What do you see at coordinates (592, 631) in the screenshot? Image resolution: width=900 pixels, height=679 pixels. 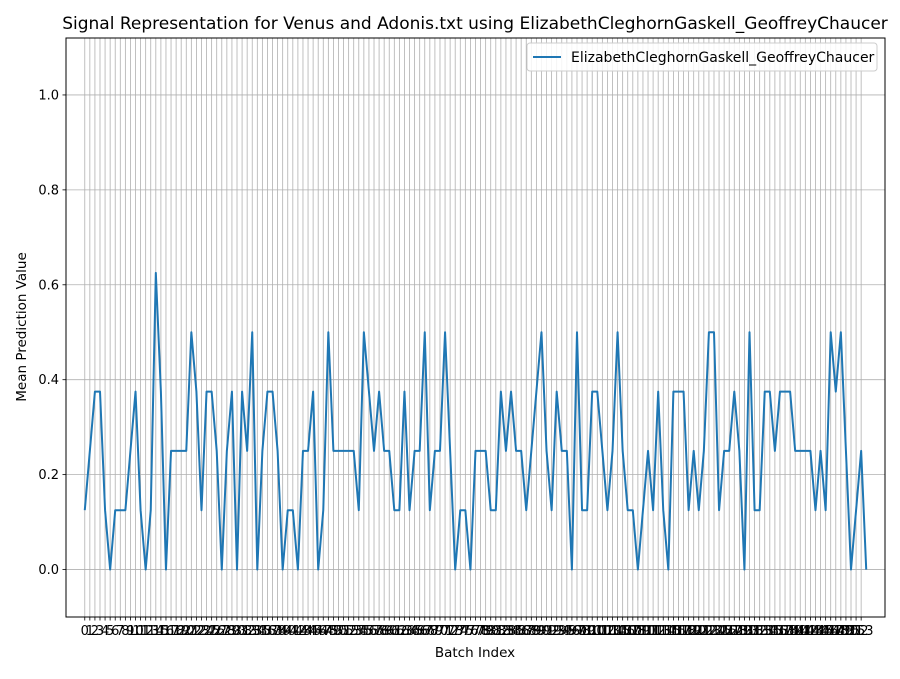 I see `x-tick-label: 100` at bounding box center [592, 631].